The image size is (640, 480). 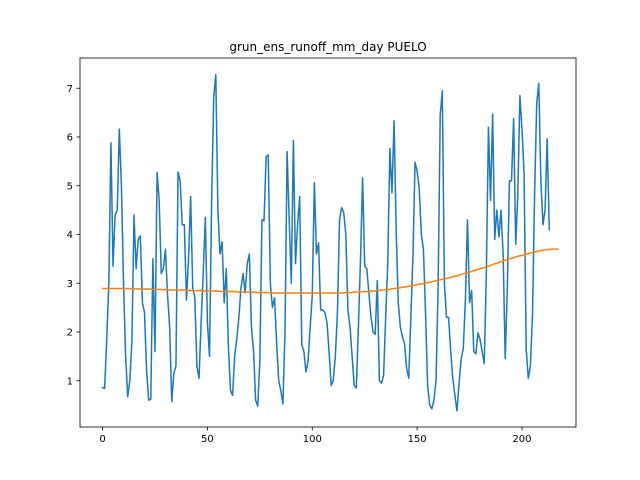 I want to click on y-tick-label: 5, so click(x=70, y=186).